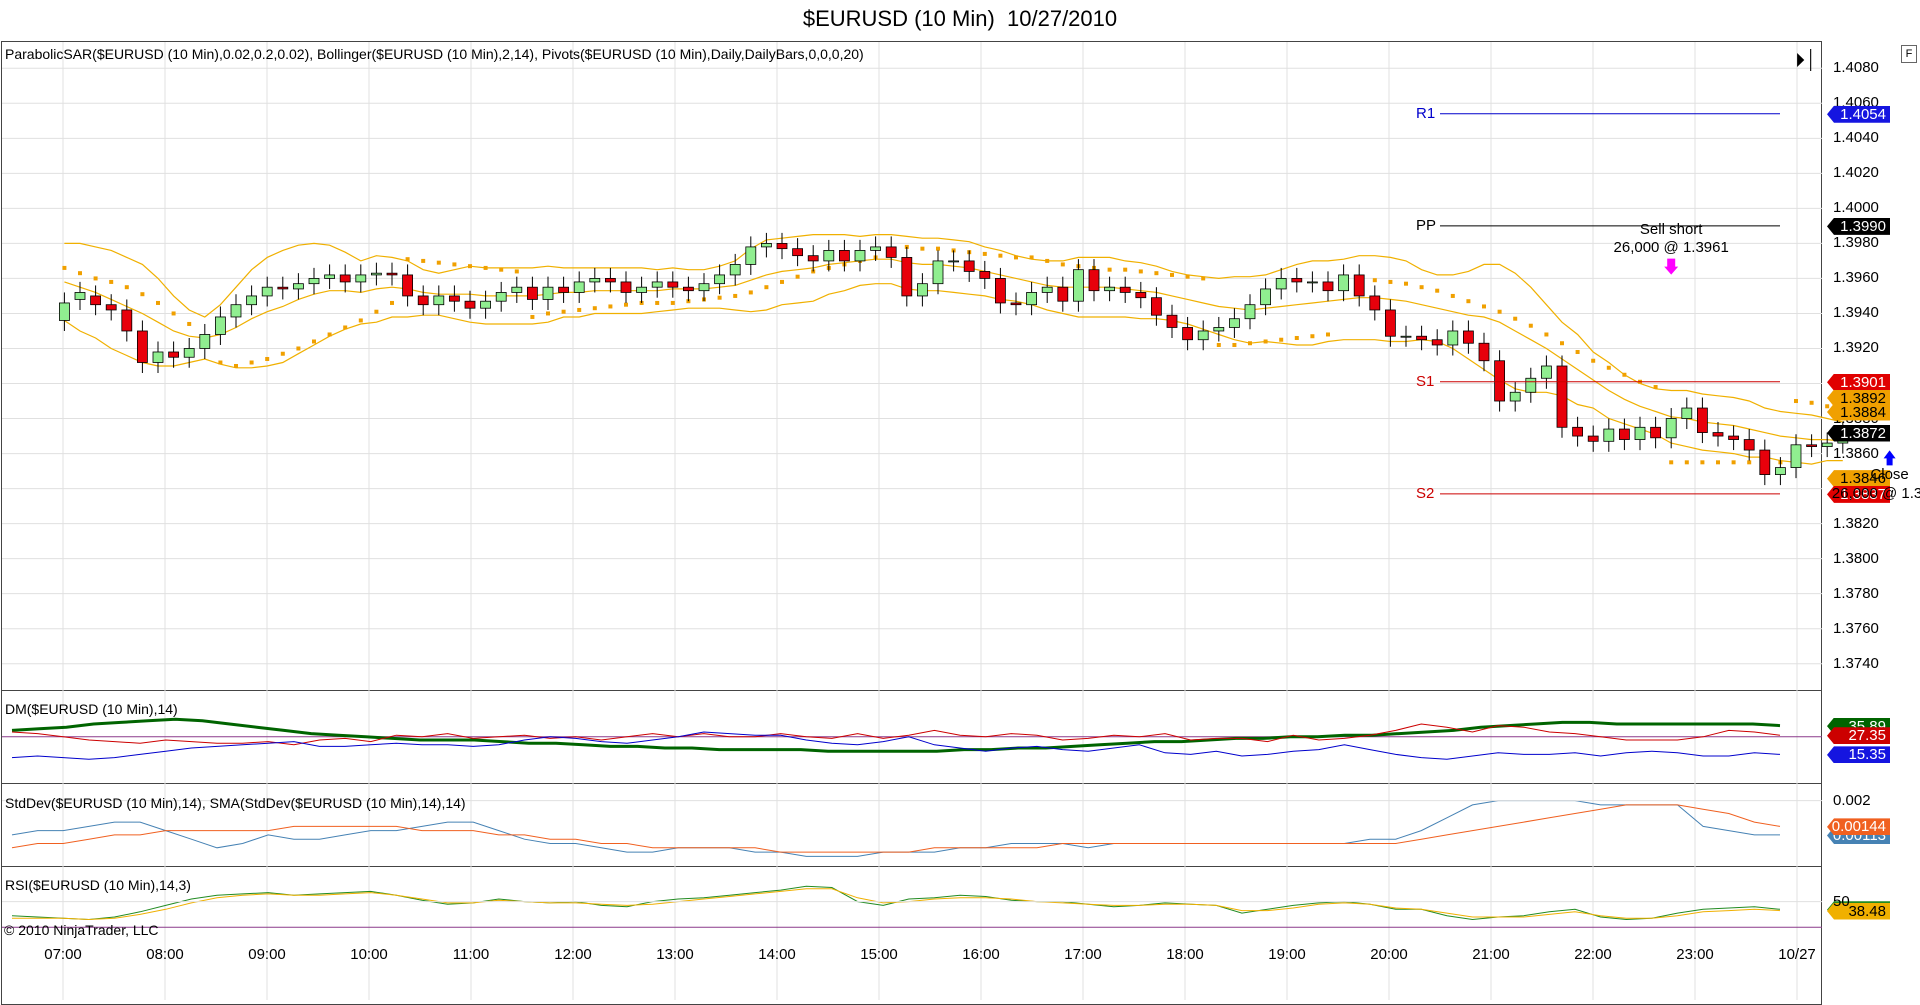 Image resolution: width=1920 pixels, height=1005 pixels. What do you see at coordinates (1389, 954) in the screenshot?
I see `x-tick-label: 20:00` at bounding box center [1389, 954].